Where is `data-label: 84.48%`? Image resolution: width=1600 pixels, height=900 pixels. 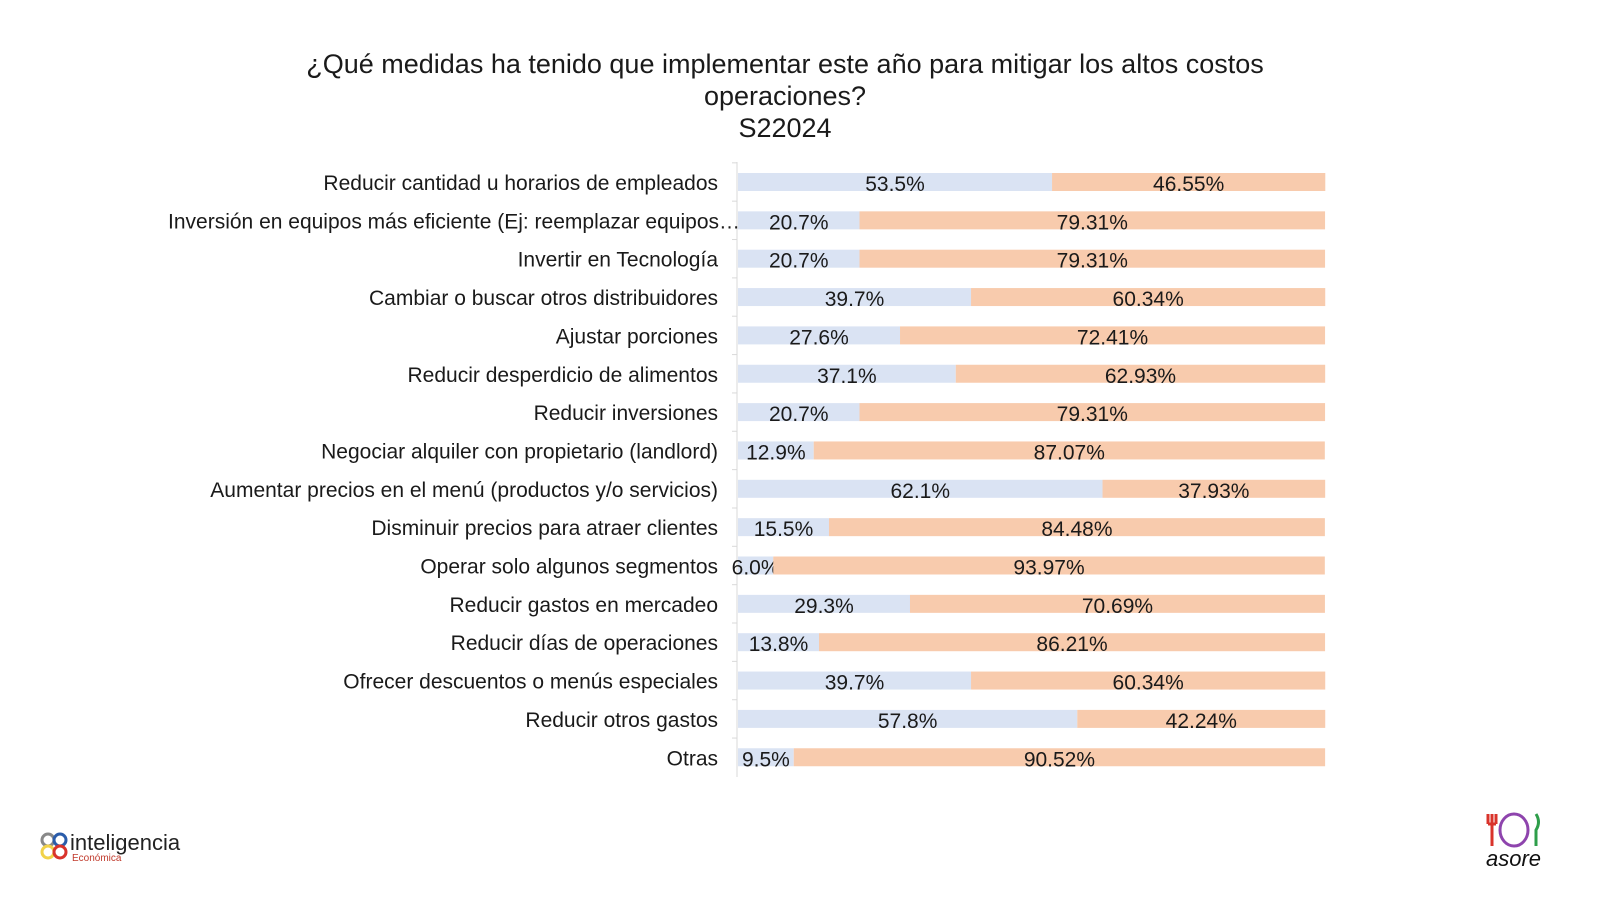 data-label: 84.48% is located at coordinates (1076, 529).